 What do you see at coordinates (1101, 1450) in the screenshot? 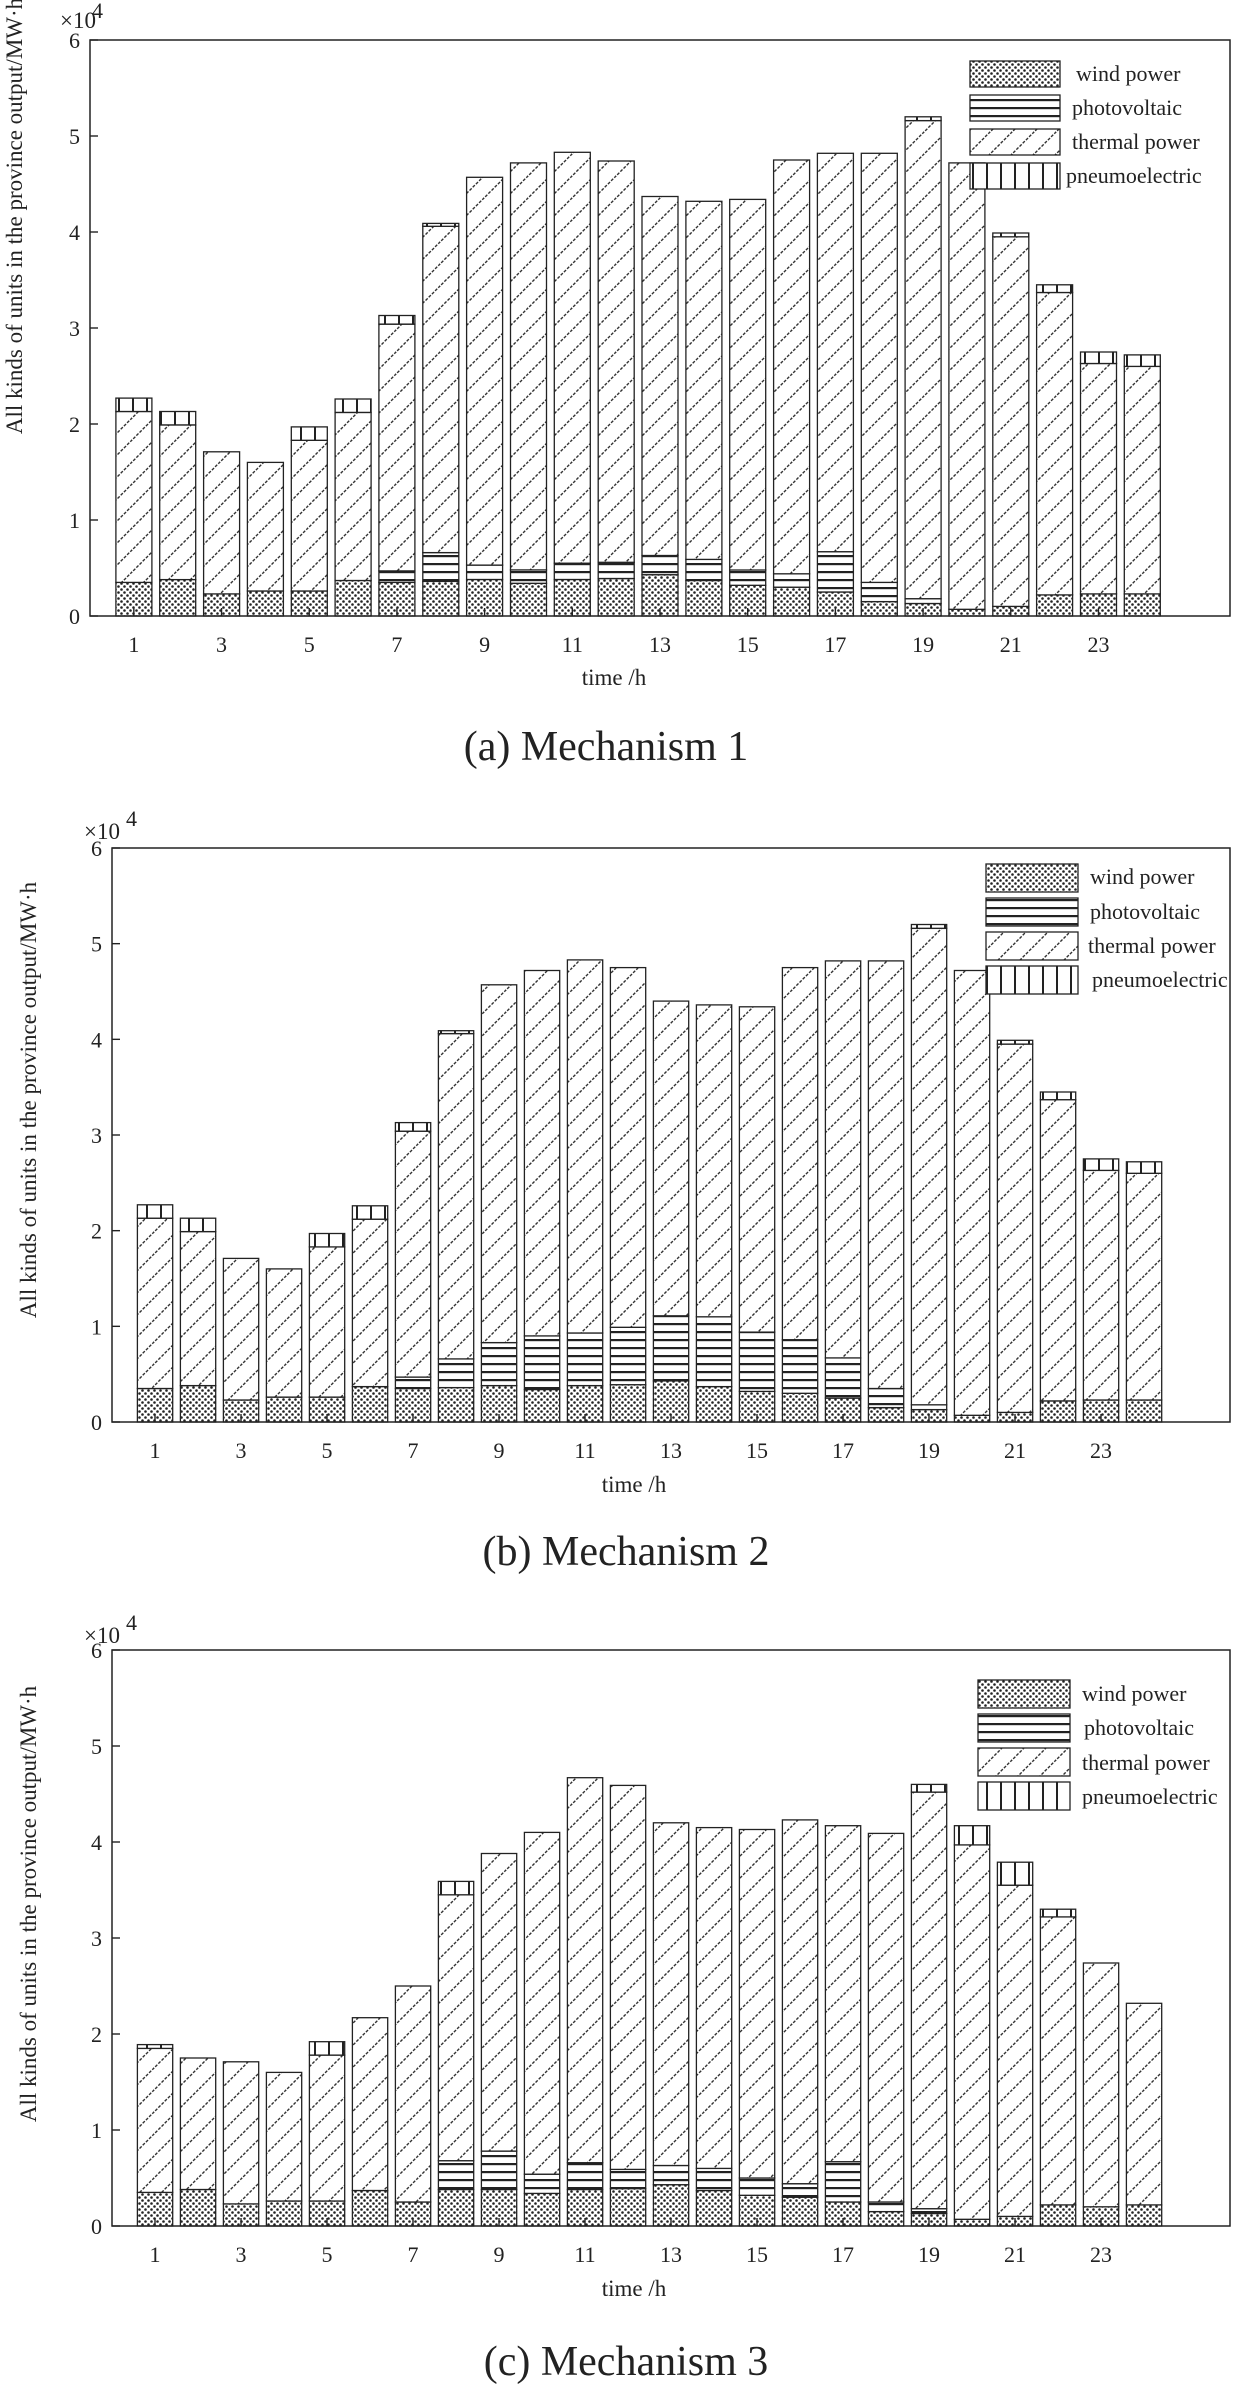
I see `x-tick-label: 23` at bounding box center [1101, 1450].